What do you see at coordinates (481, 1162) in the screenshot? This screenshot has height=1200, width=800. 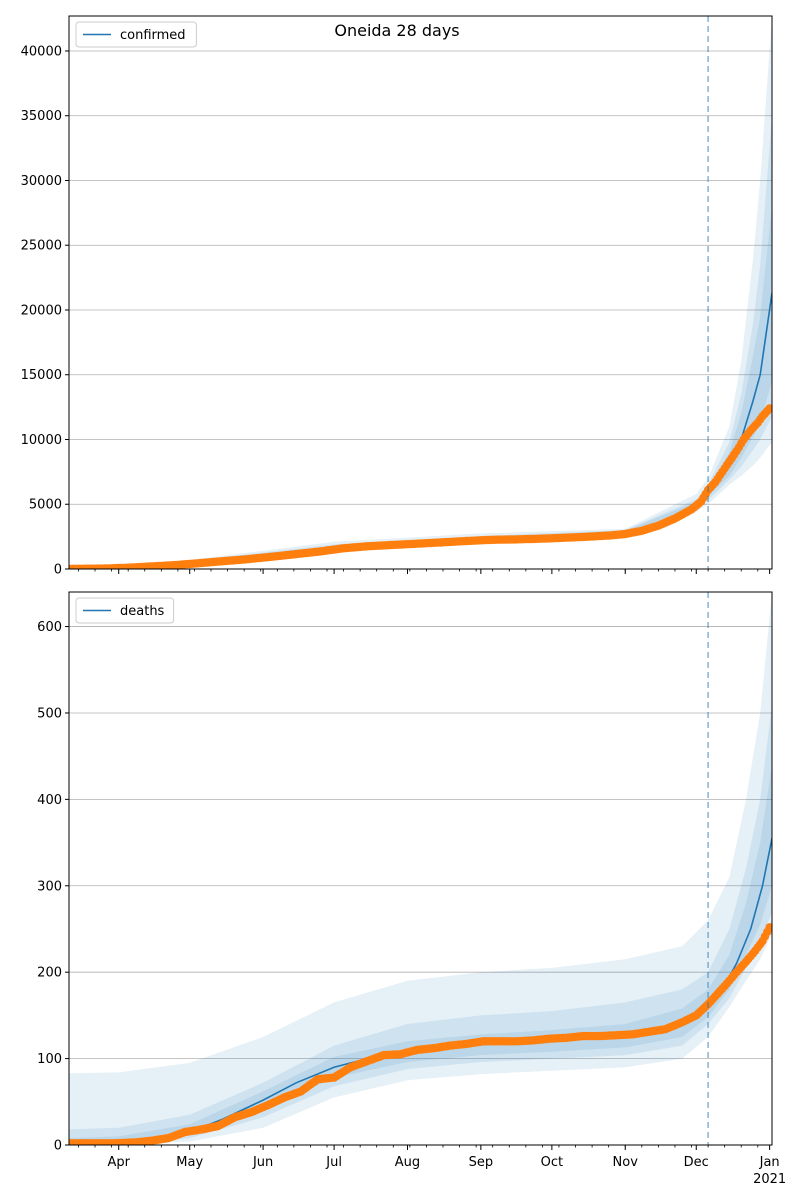 I see `x-tick-label: Sep` at bounding box center [481, 1162].